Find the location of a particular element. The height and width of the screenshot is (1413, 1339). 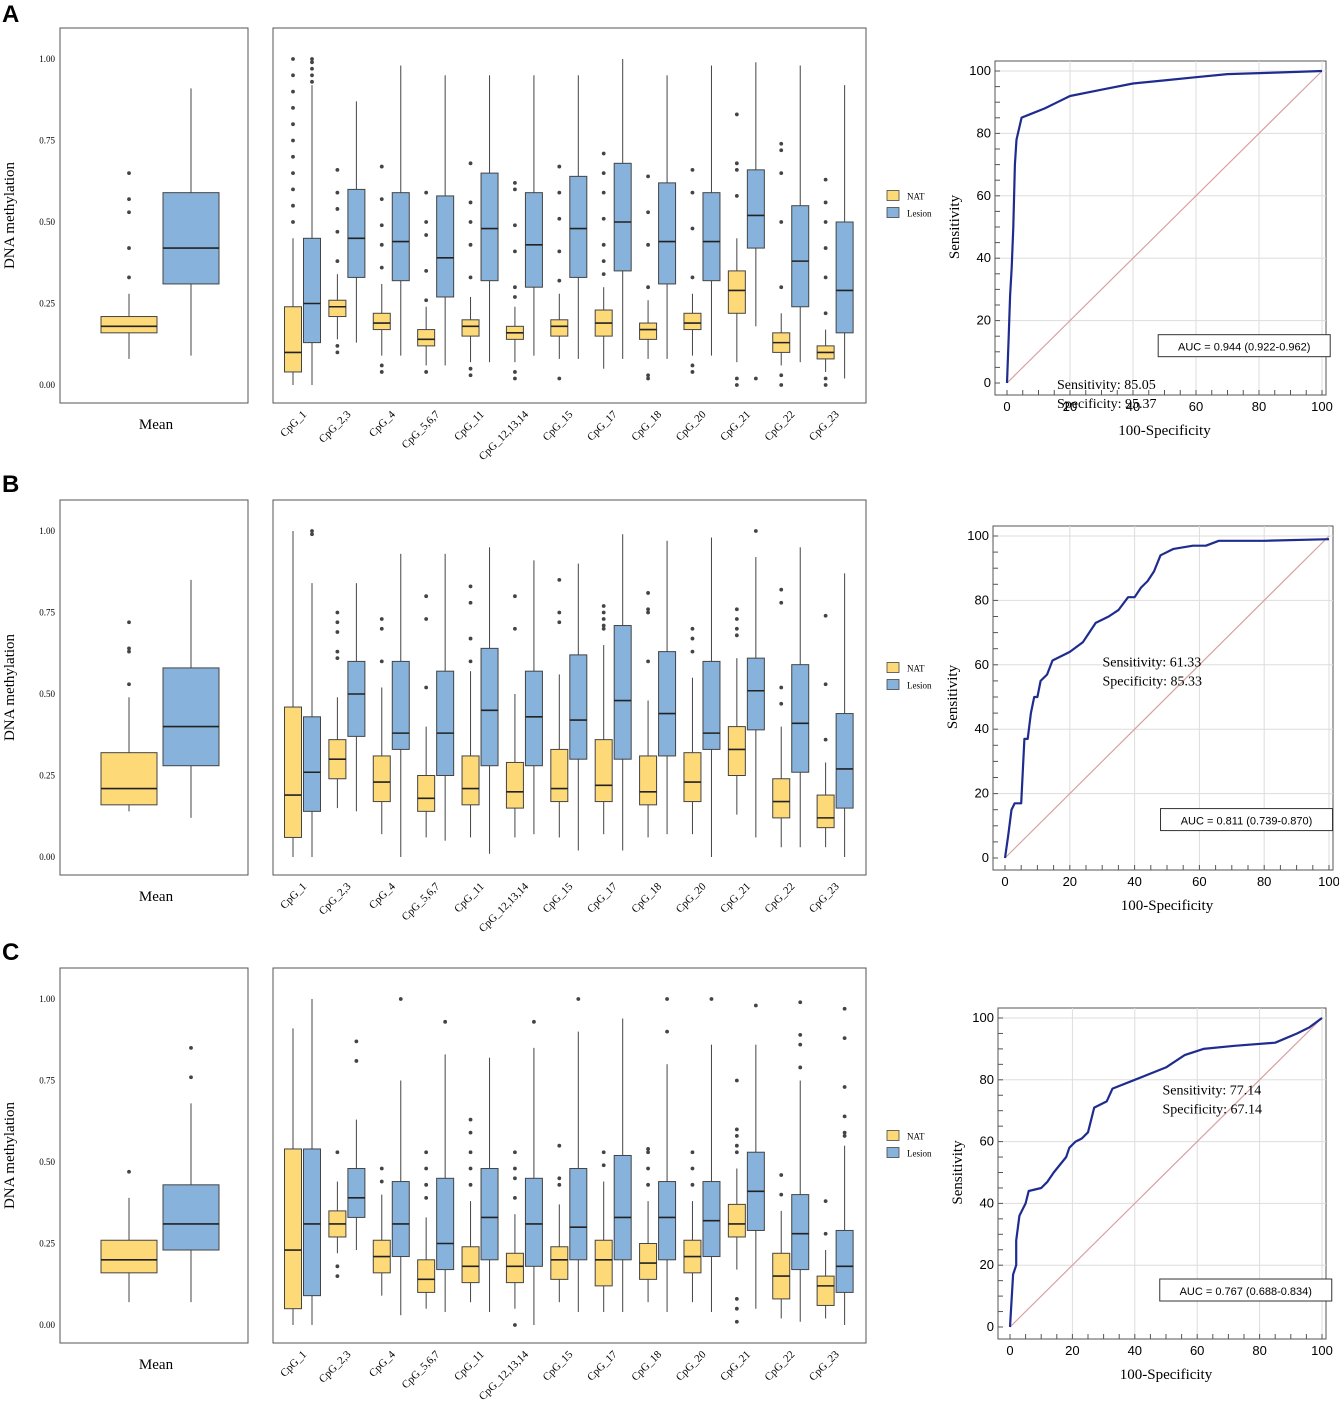

x-tick-label: CpG_20 is located at coordinates (691, 1365).